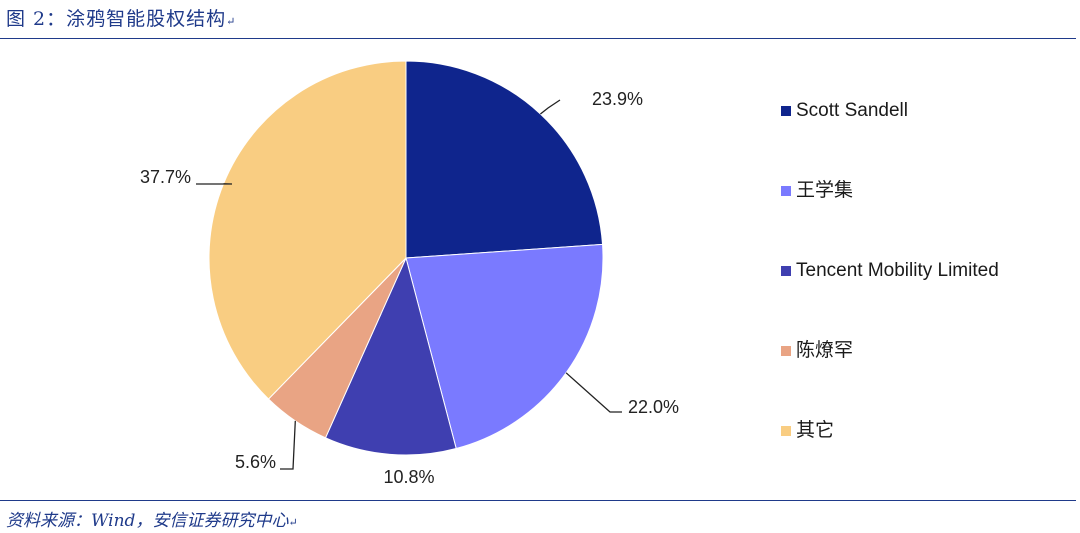 This screenshot has width=1080, height=533. I want to click on legend-label: Scott Sandell, so click(852, 110).